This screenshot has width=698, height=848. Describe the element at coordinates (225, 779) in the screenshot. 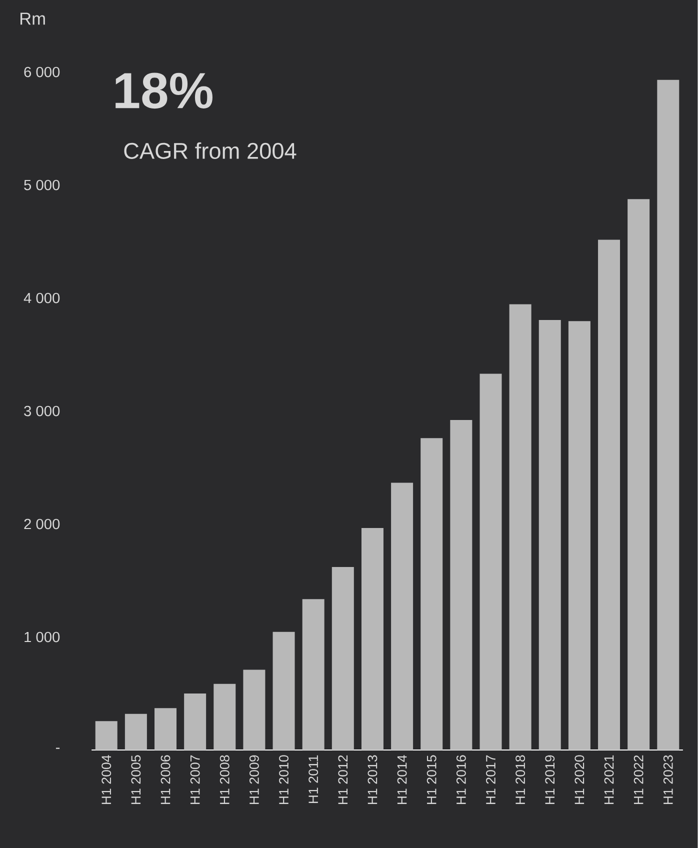

I see `x-tick-label: H1 2008` at that location.